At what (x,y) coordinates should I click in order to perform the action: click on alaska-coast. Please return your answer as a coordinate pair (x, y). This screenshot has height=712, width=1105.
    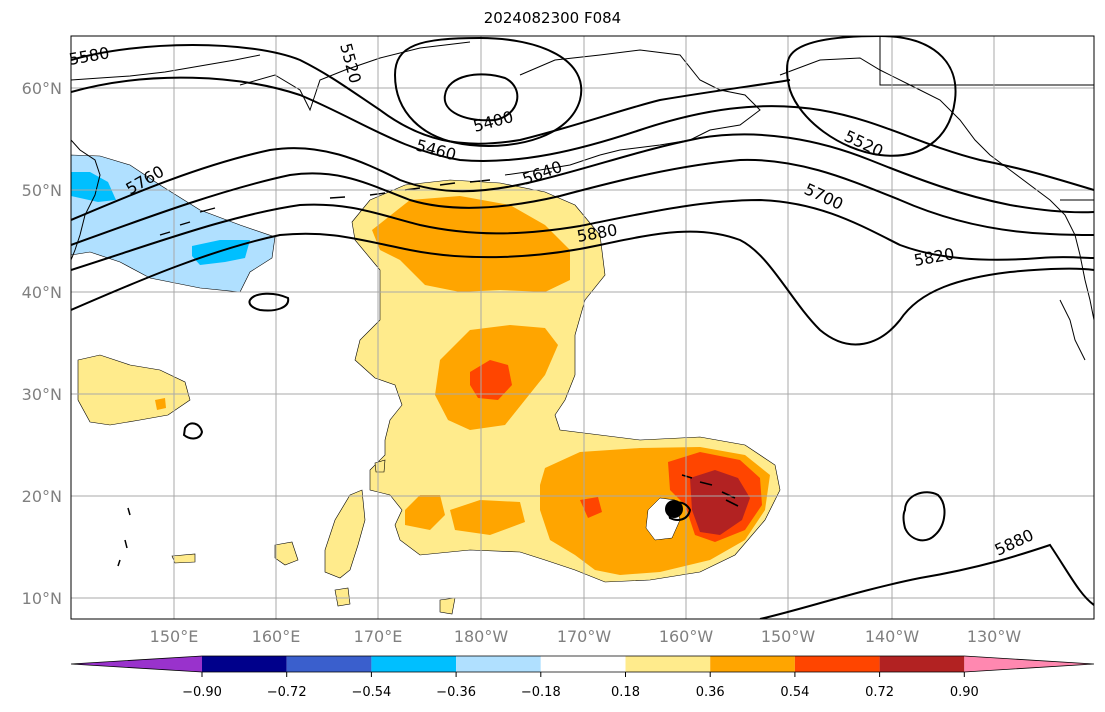
    Looking at the image, I should click on (640, 102).